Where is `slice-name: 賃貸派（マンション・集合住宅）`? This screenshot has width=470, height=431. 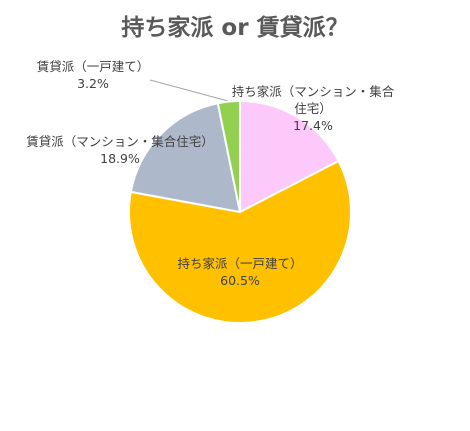 slice-name: 賃貸派（マンション・集合住宅） is located at coordinates (120, 141).